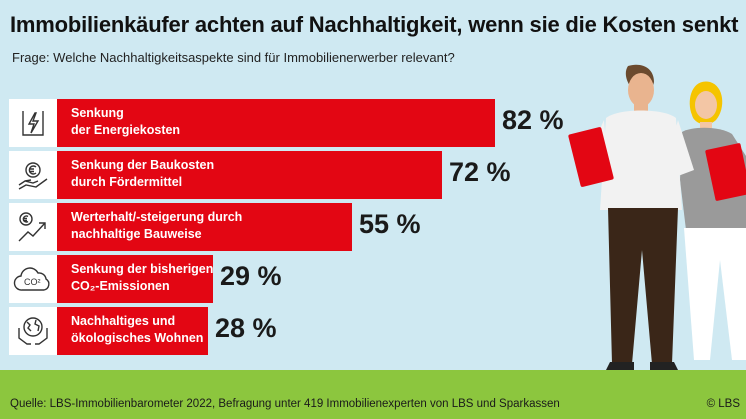 The height and width of the screenshot is (419, 746). I want to click on bar-label: Nachhaltiges und ökologisches Wohnen, so click(181, 330).